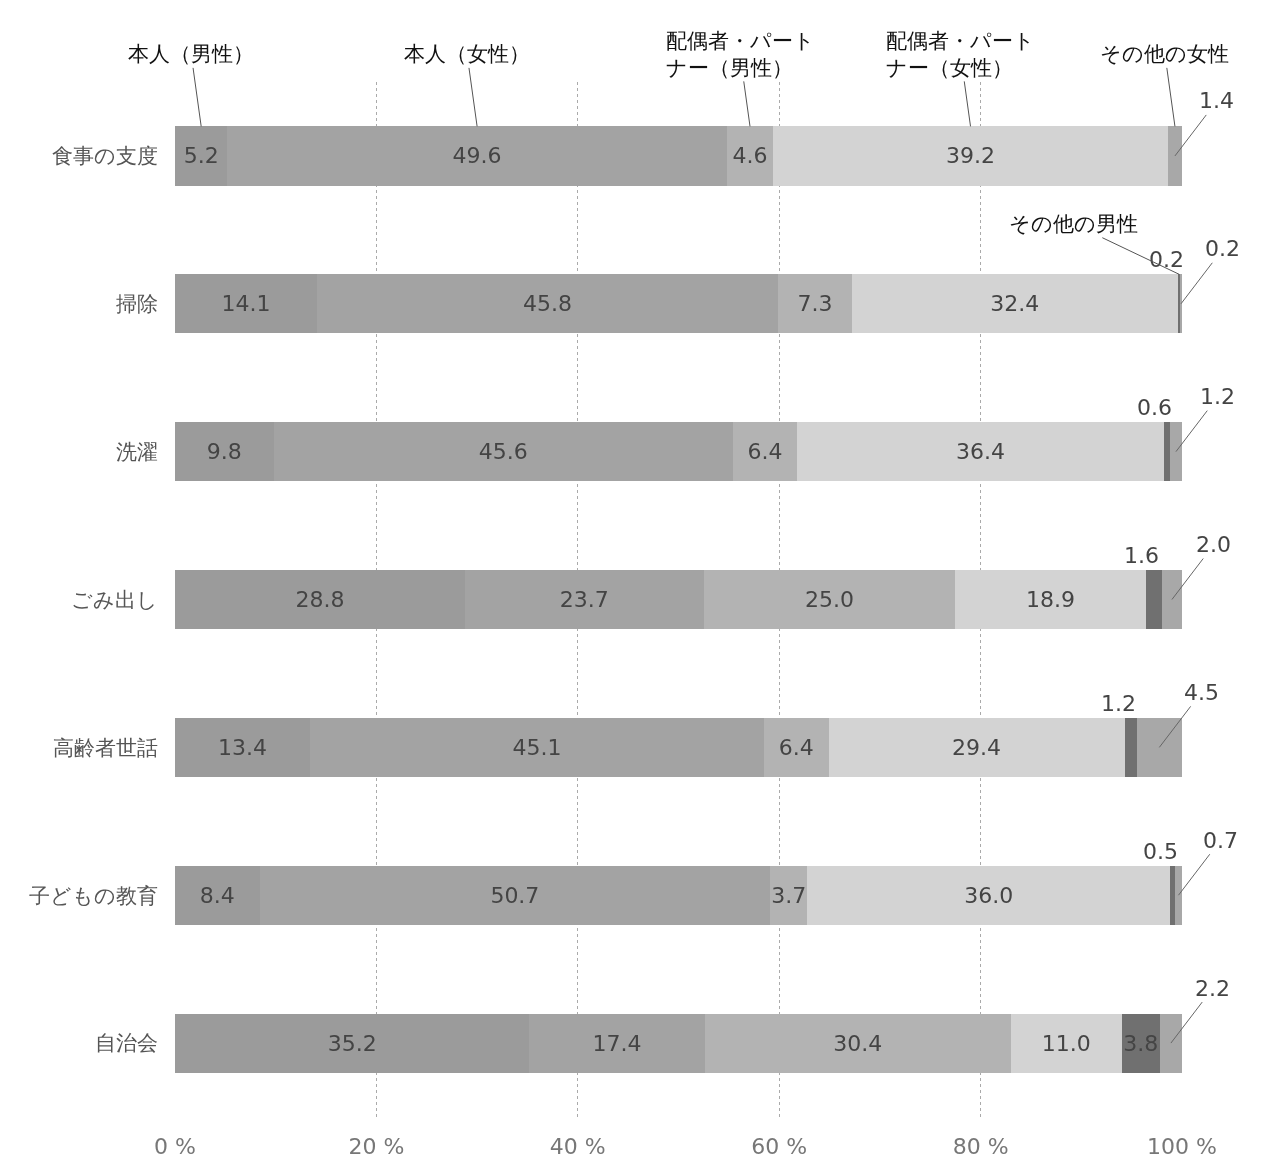  Describe the element at coordinates (1154, 407) in the screenshot. I see `data-label: 0.6` at that location.